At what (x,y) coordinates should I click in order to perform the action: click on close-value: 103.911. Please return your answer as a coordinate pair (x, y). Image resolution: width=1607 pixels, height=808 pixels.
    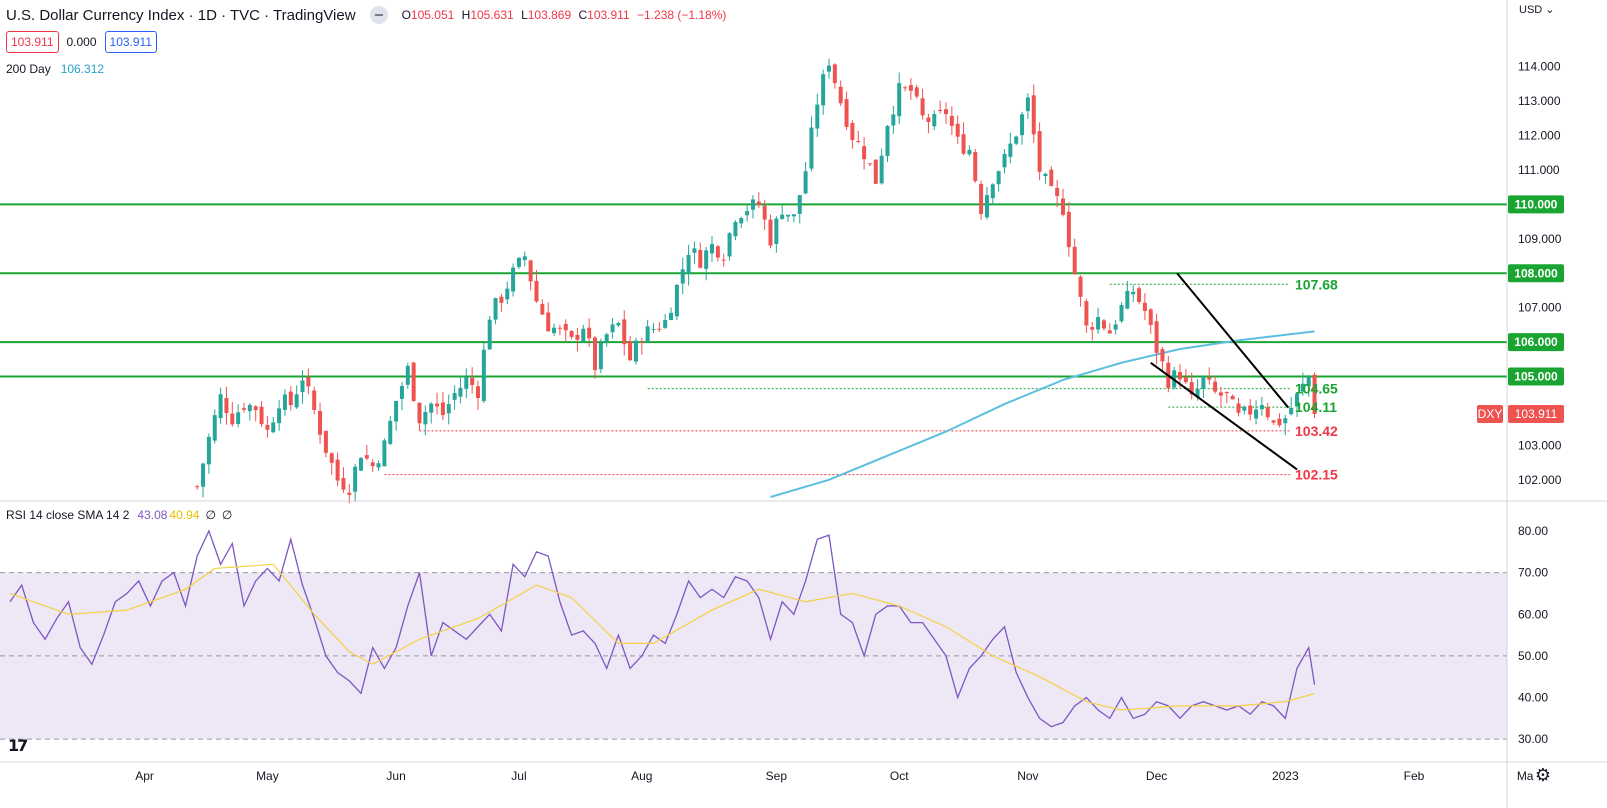
    Looking at the image, I should click on (608, 15).